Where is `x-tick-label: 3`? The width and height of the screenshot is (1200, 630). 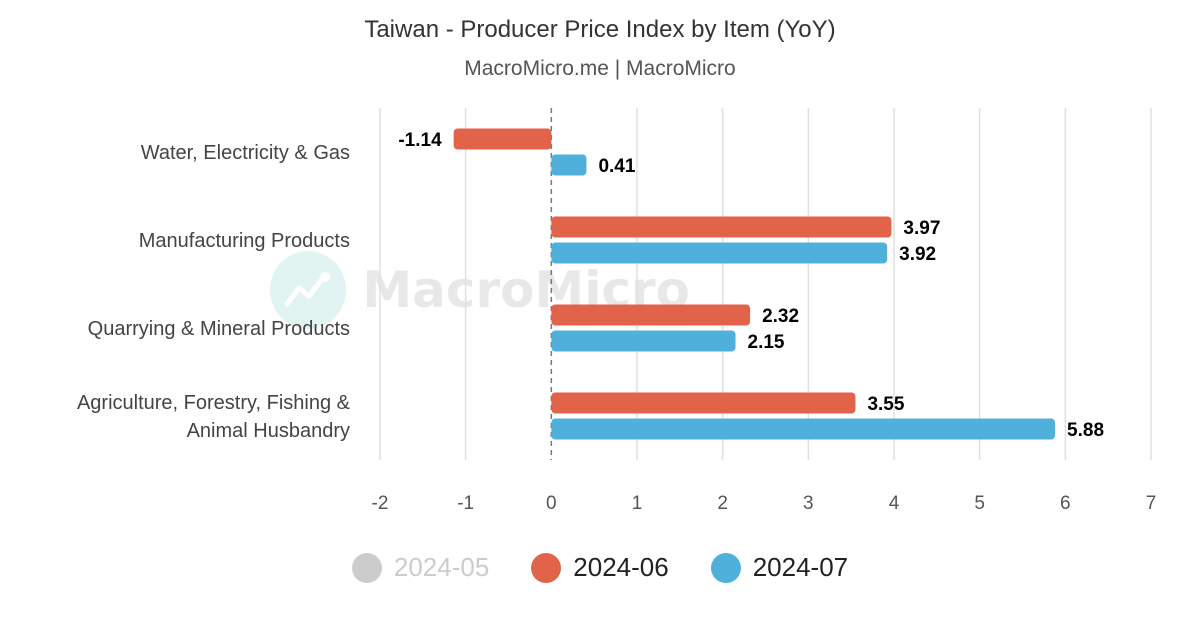 x-tick-label: 3 is located at coordinates (808, 503).